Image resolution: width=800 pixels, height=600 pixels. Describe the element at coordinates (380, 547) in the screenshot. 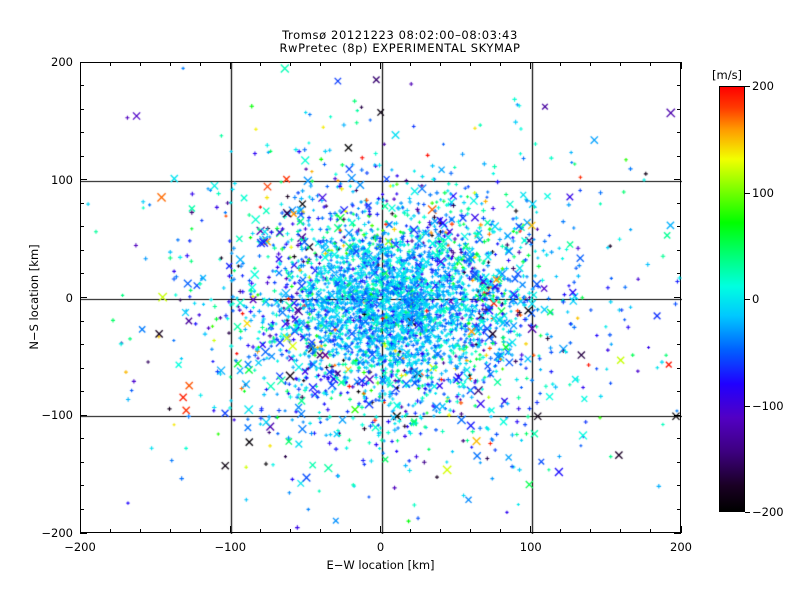

I see `x-tick-label: 0` at that location.